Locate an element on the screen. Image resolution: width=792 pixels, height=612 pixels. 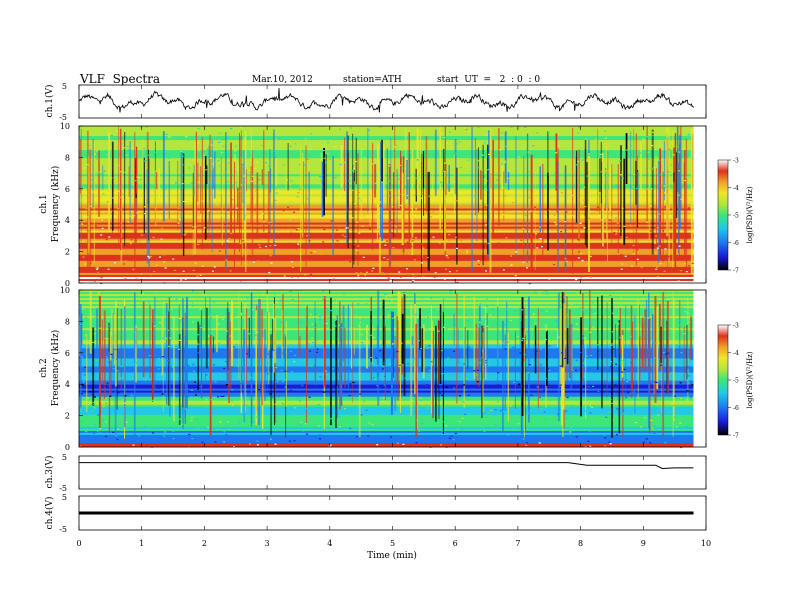
ytick-label: 6 is located at coordinates (67, 353).